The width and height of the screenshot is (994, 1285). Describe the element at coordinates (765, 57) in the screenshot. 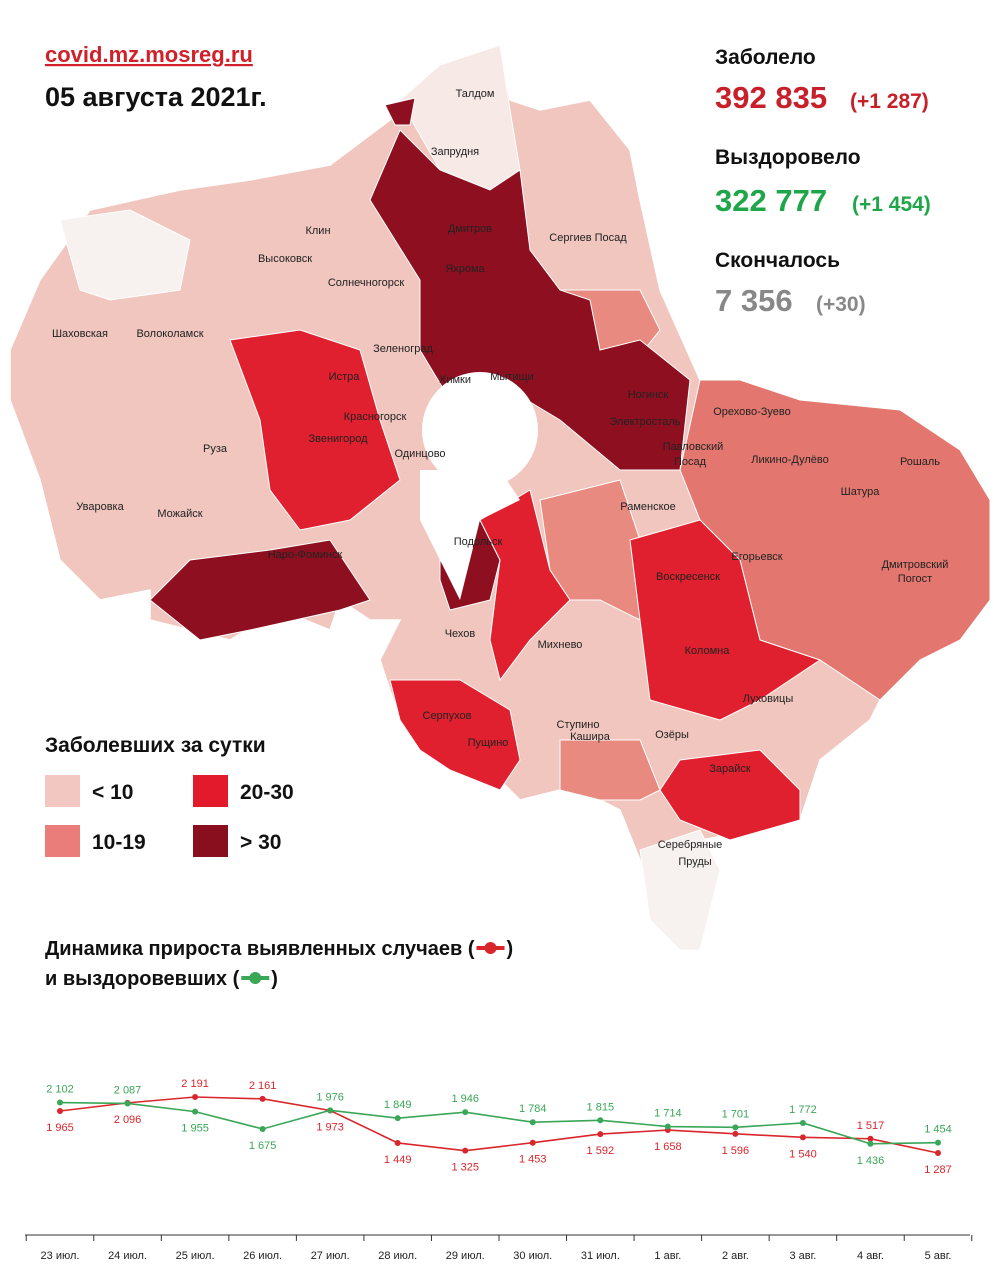

I see `stat-label: Заболело` at that location.